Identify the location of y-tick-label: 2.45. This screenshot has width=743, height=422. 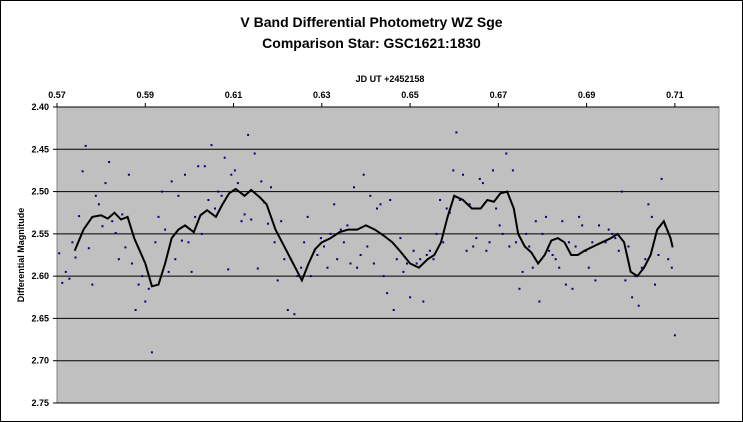
(40, 149).